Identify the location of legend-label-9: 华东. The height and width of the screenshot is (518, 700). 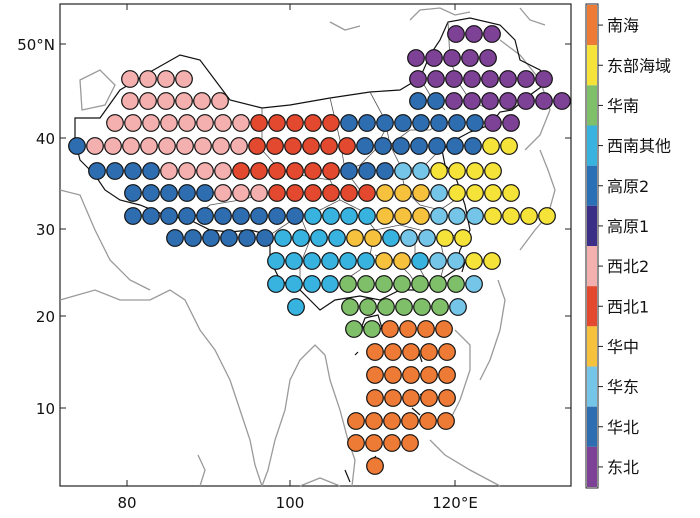
(623, 387).